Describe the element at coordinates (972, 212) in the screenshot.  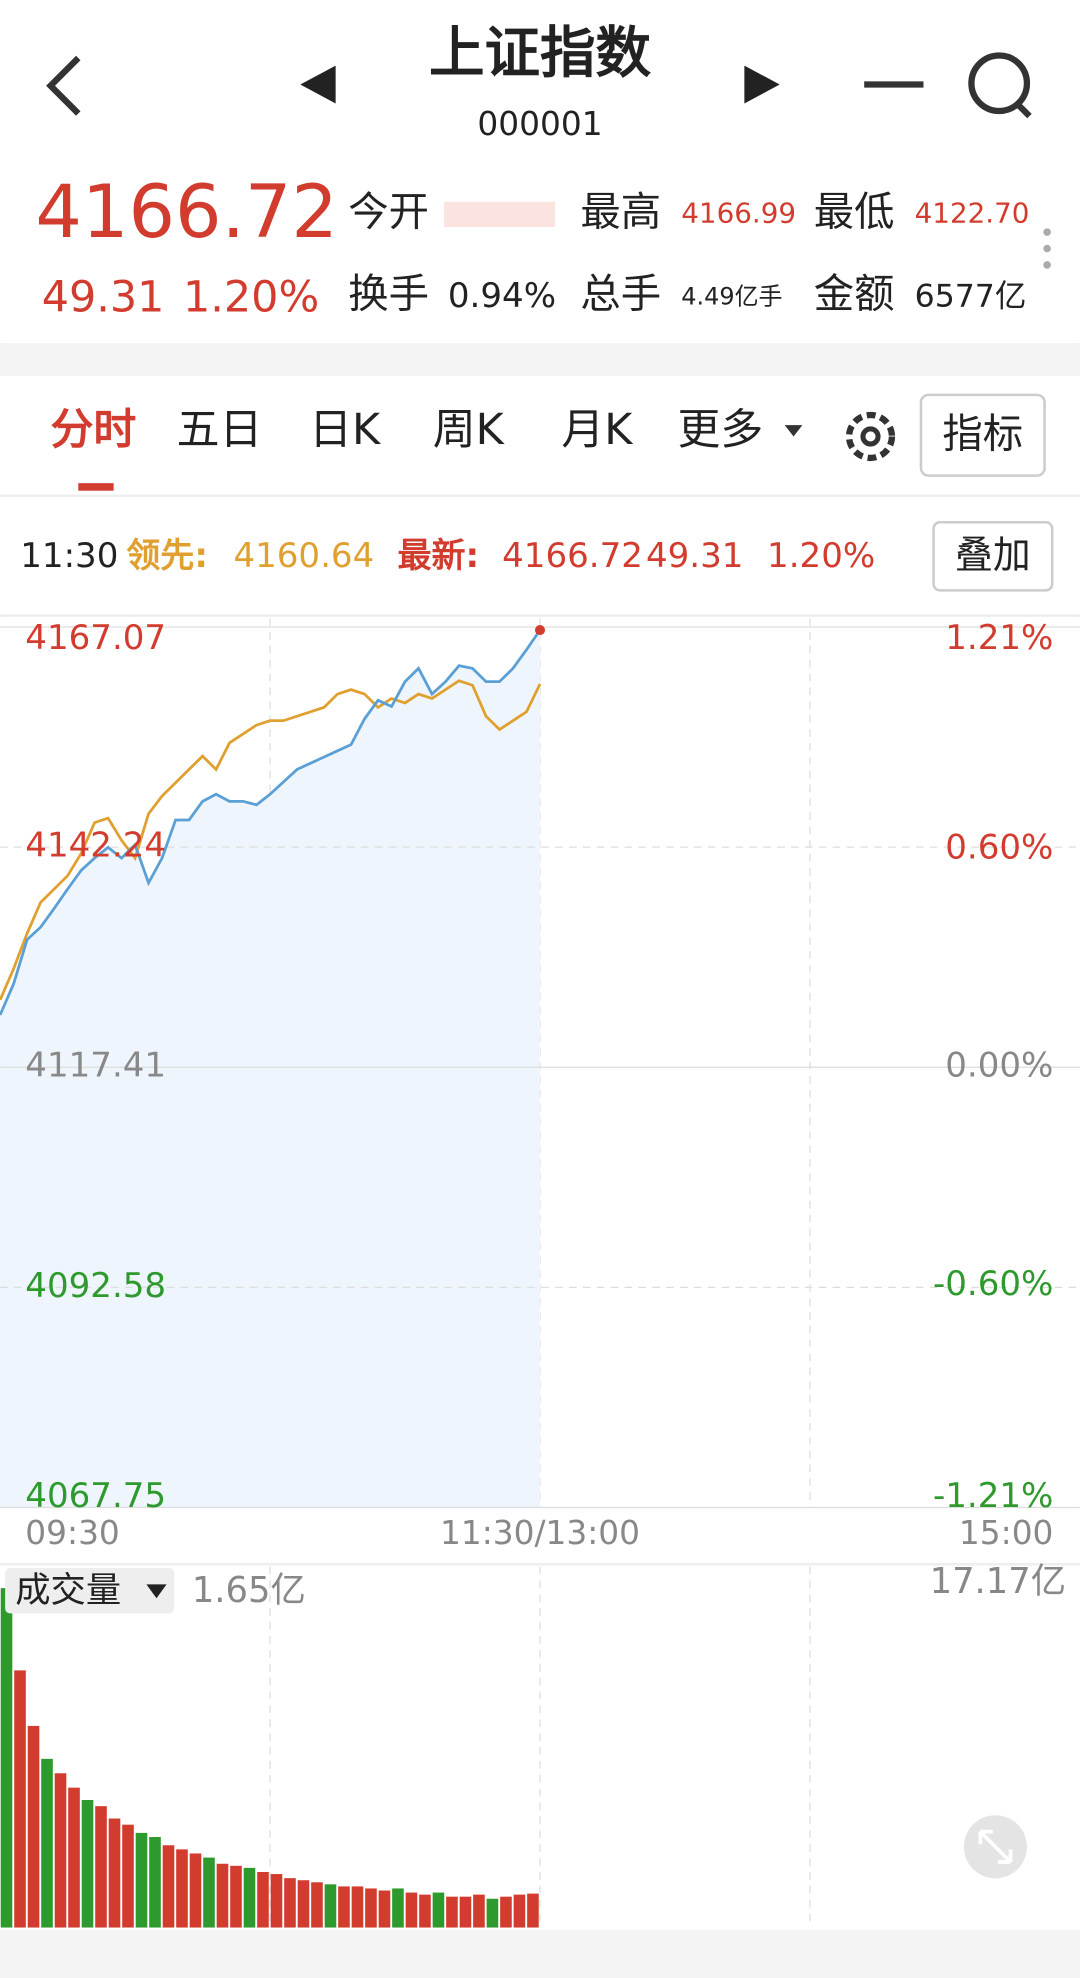
I see `value: 4122.70` at that location.